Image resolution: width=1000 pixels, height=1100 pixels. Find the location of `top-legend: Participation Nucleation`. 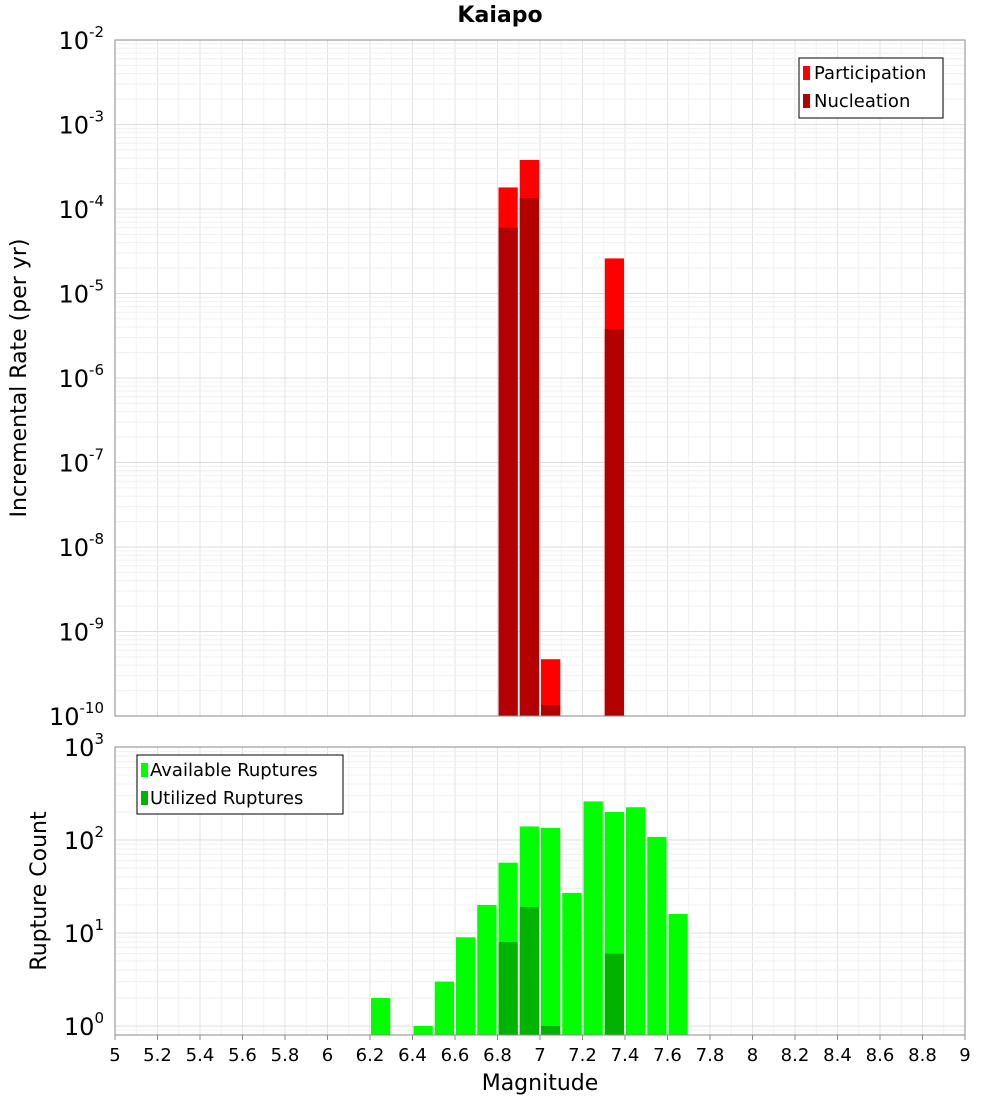

top-legend: Participation Nucleation is located at coordinates (871, 88).